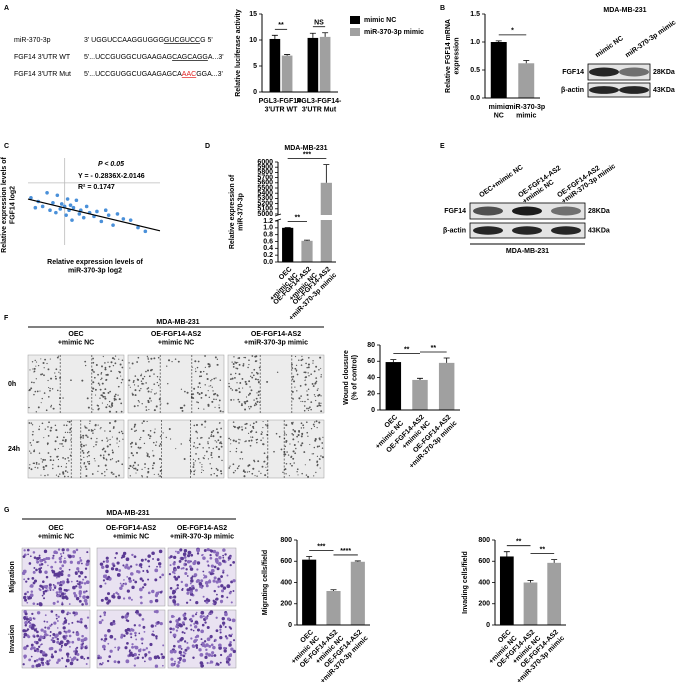  Describe the element at coordinates (265, 167) in the screenshot. I see `y-tick-label: 5900` at that location.